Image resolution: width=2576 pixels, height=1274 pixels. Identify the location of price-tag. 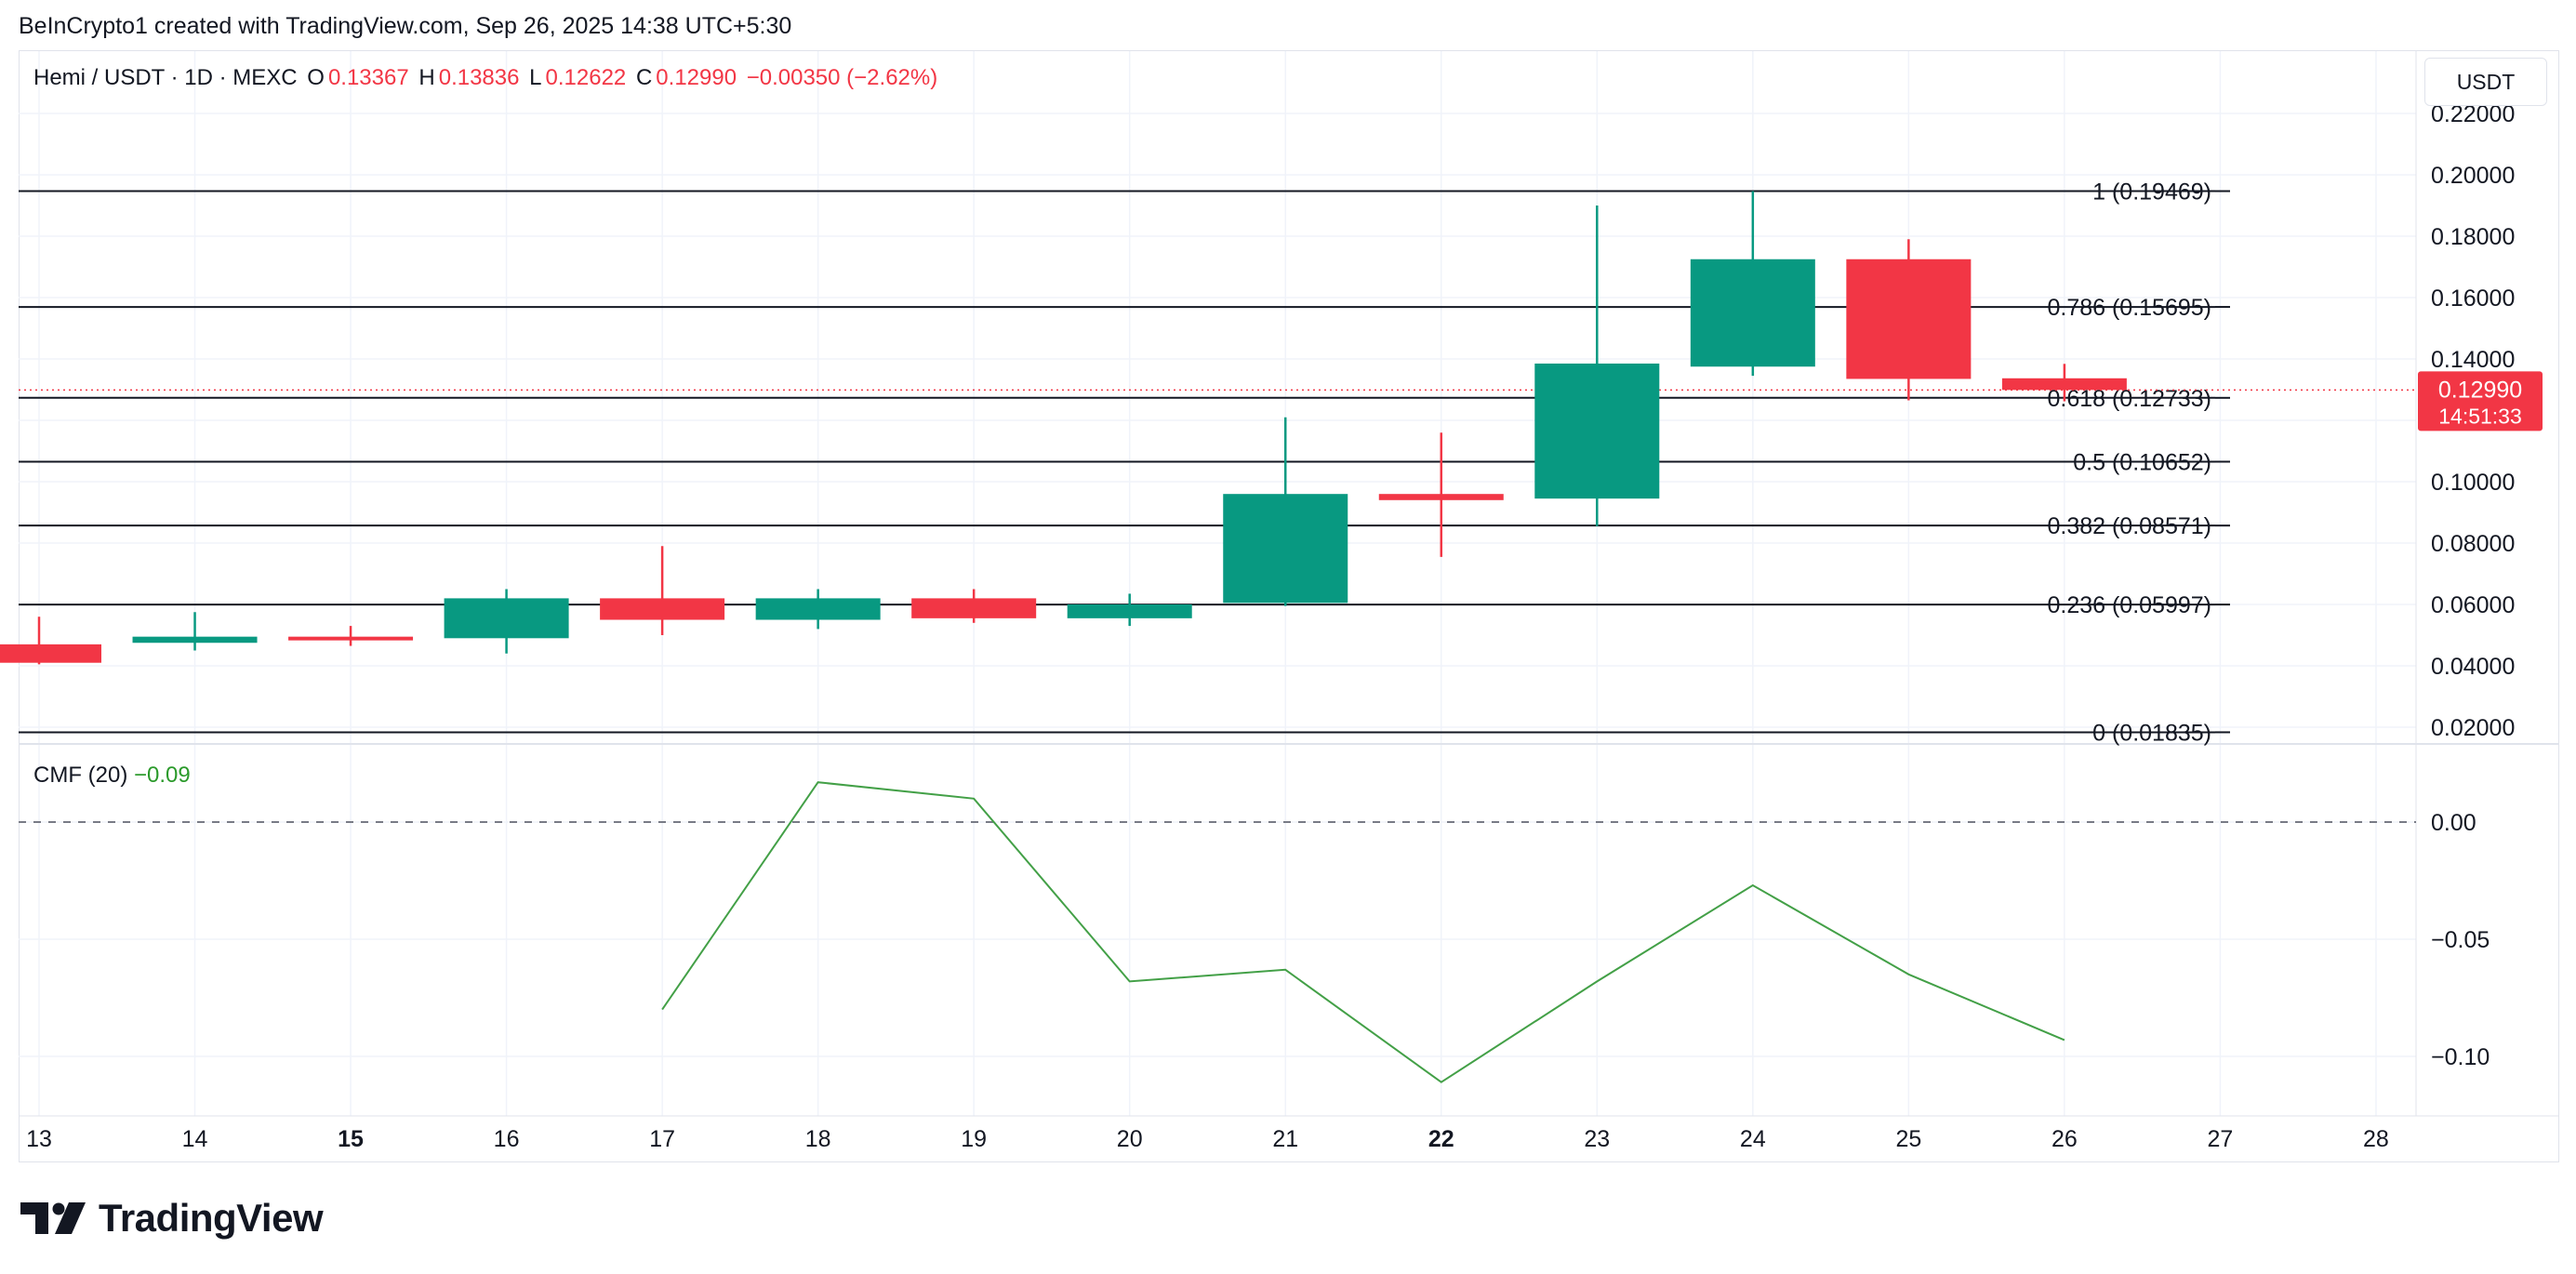
(2480, 401).